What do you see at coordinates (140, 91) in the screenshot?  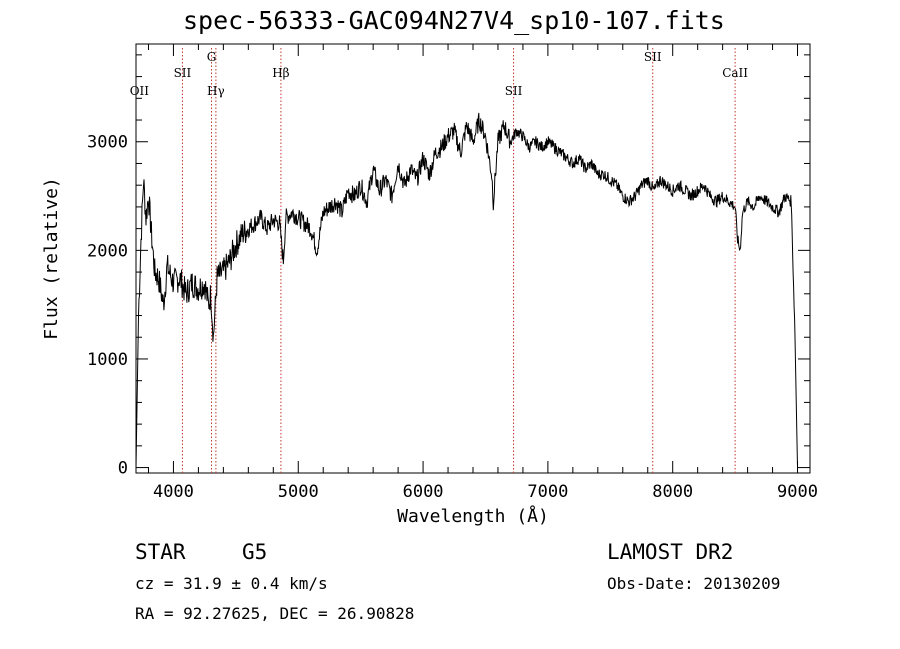 I see `spectral-line-label: OII` at bounding box center [140, 91].